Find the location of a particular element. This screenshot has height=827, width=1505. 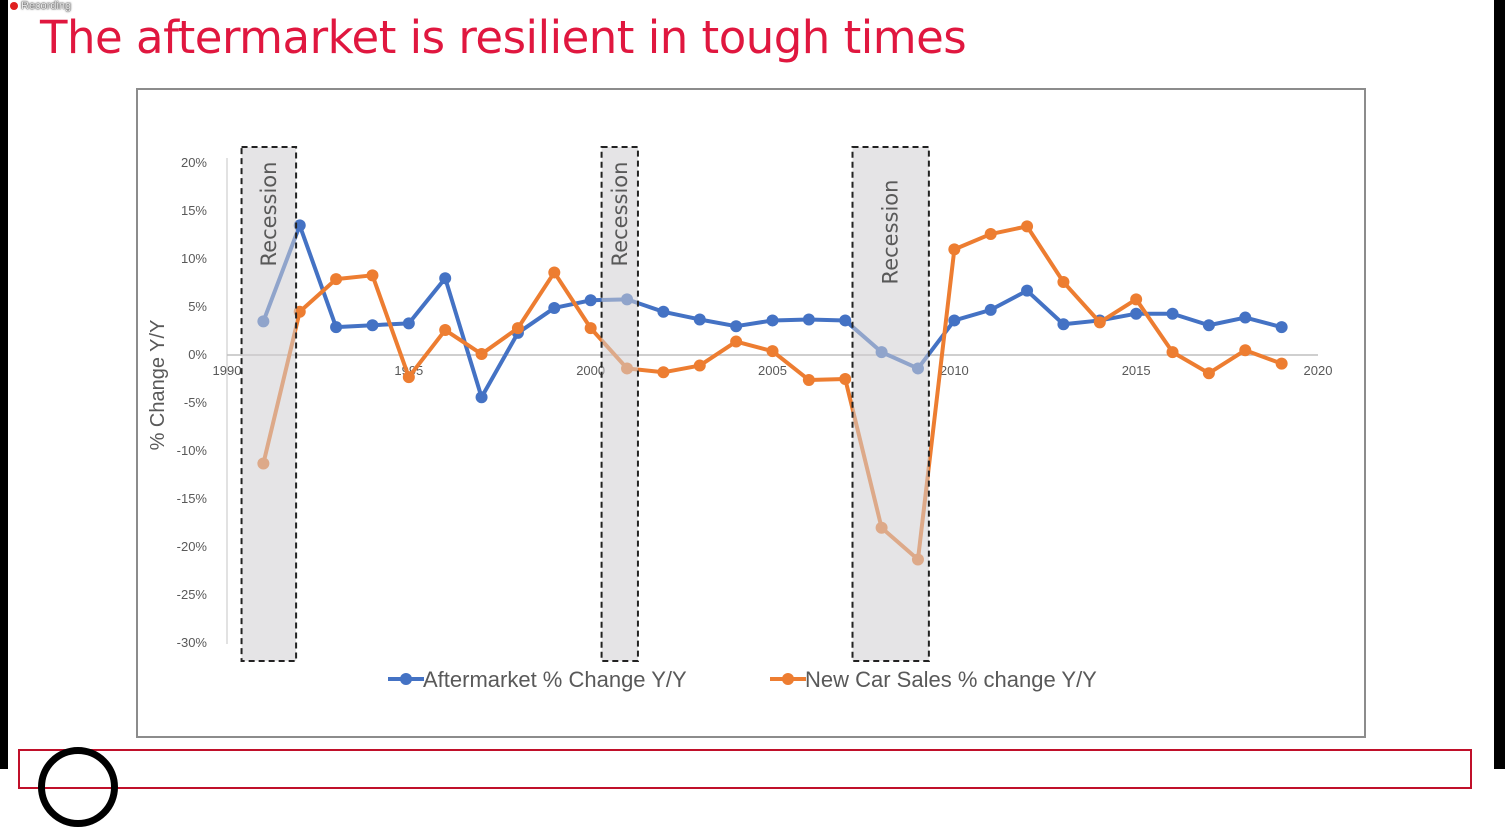

legend-label: New Car Sales % change Y/Y is located at coordinates (951, 679).